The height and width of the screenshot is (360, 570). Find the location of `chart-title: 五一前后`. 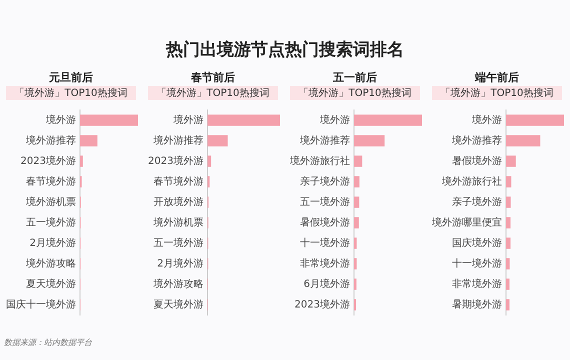

chart-title: 五一前后 is located at coordinates (355, 77).